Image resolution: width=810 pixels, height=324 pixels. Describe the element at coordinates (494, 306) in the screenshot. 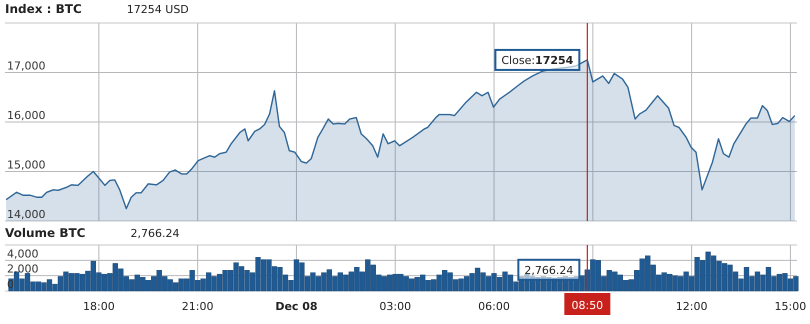

I see `x-tick-label: 06:00` at that location.